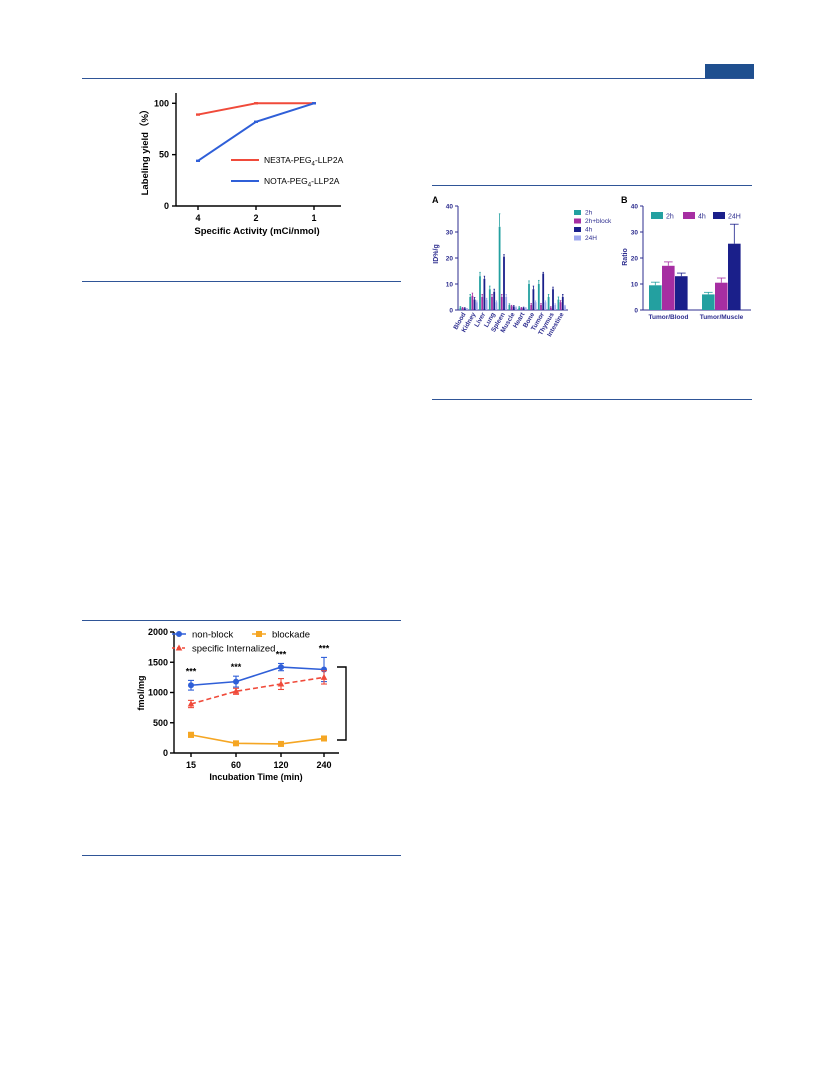 The height and width of the screenshot is (1091, 833). I want to click on x-tick-label: 60, so click(236, 765).